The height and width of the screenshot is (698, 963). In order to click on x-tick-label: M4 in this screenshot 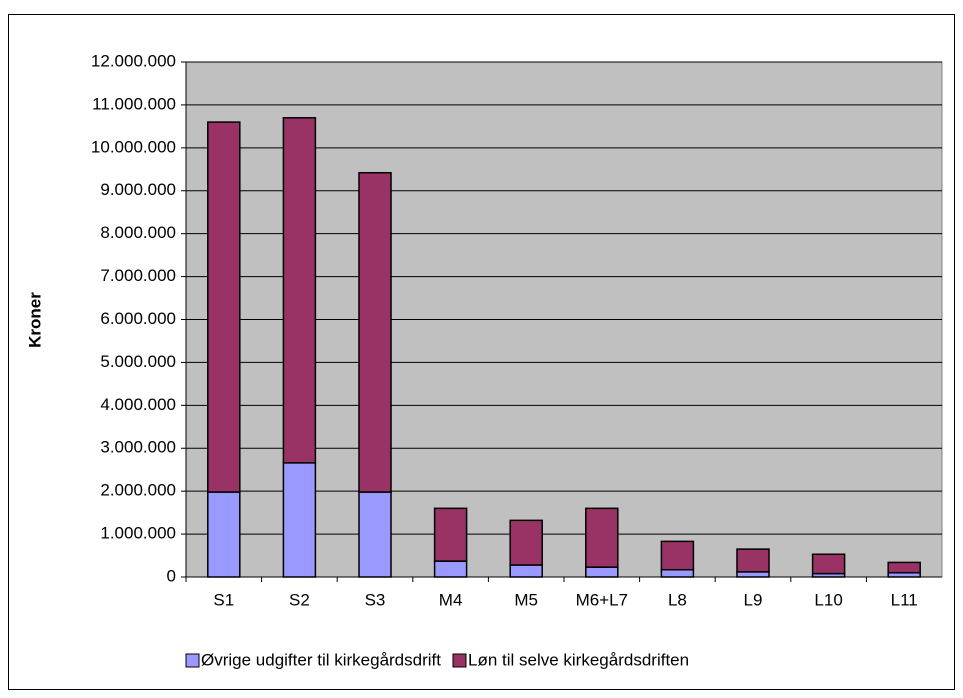, I will do `click(451, 599)`.